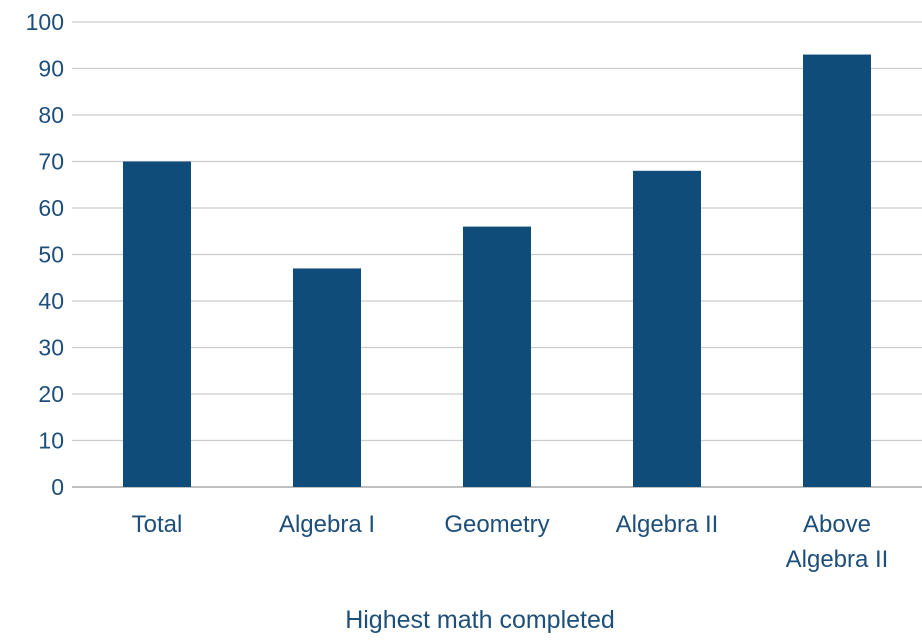 This screenshot has height=640, width=922. I want to click on y-tick-label: 20, so click(51, 394).